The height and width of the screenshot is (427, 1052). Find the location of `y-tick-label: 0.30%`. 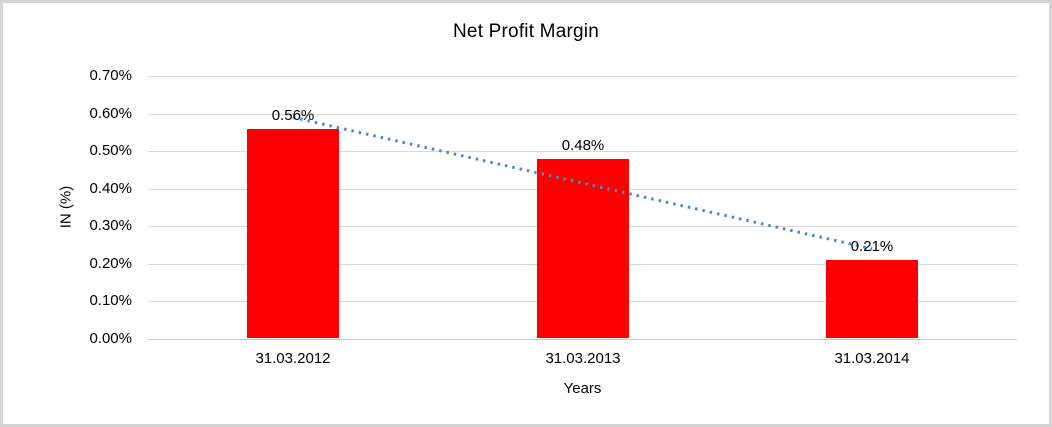

y-tick-label: 0.30% is located at coordinates (110, 225).